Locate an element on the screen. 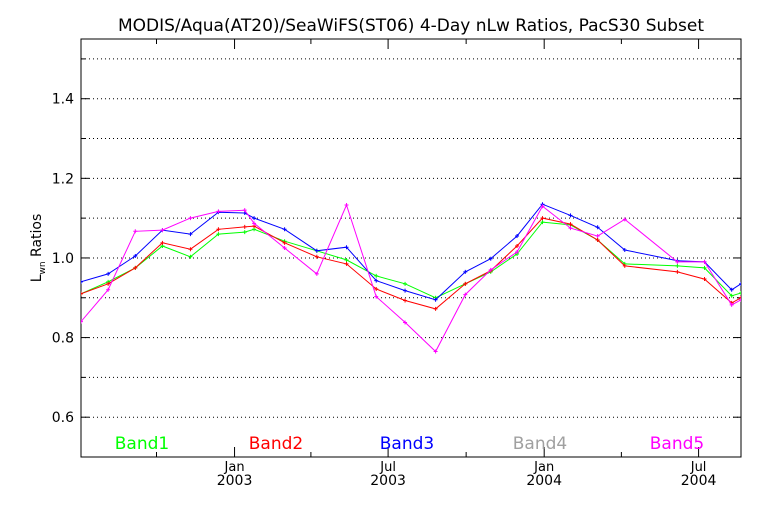 This screenshot has width=768, height=512. y-tick-label: 1.0 is located at coordinates (63, 259).